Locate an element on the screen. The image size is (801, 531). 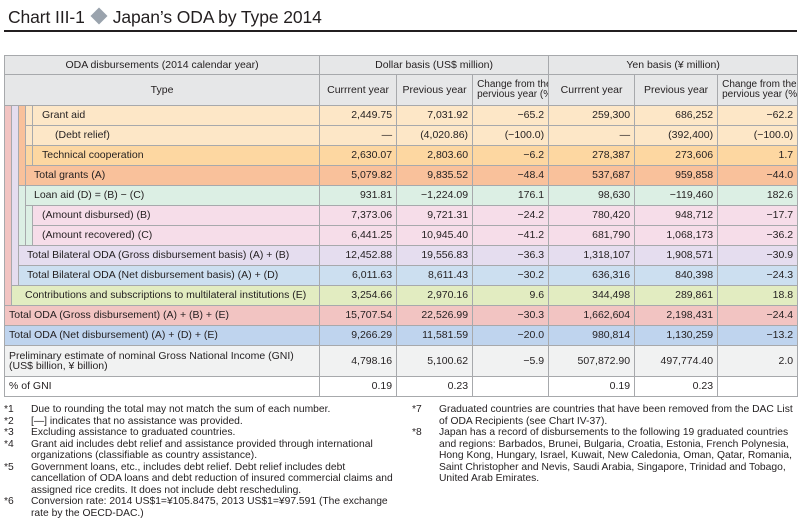
usd-current: 0.19 is located at coordinates (358, 386).